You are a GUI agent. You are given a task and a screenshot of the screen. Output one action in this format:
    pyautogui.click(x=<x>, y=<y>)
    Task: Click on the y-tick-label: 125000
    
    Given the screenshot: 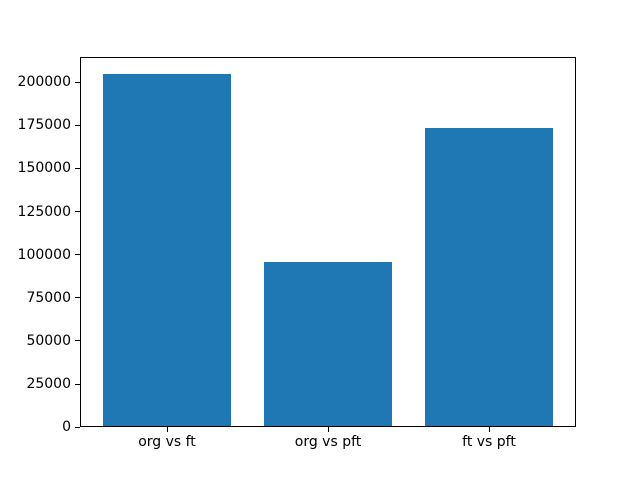 What is the action you would take?
    pyautogui.click(x=44, y=211)
    